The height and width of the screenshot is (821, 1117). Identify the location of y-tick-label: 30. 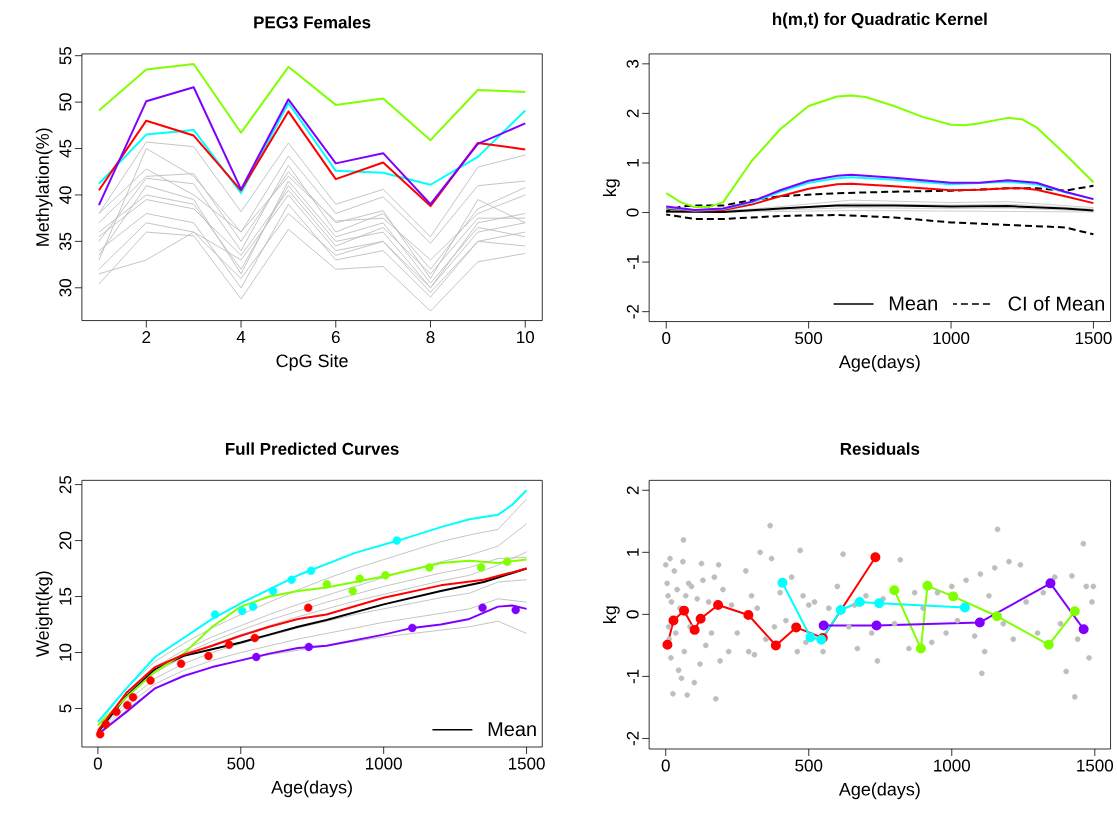
(65, 288).